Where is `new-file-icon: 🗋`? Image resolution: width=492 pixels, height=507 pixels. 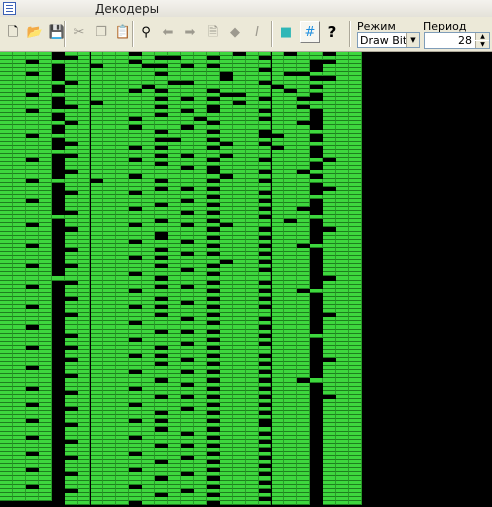
new-file-icon: 🗋 is located at coordinates (13, 32).